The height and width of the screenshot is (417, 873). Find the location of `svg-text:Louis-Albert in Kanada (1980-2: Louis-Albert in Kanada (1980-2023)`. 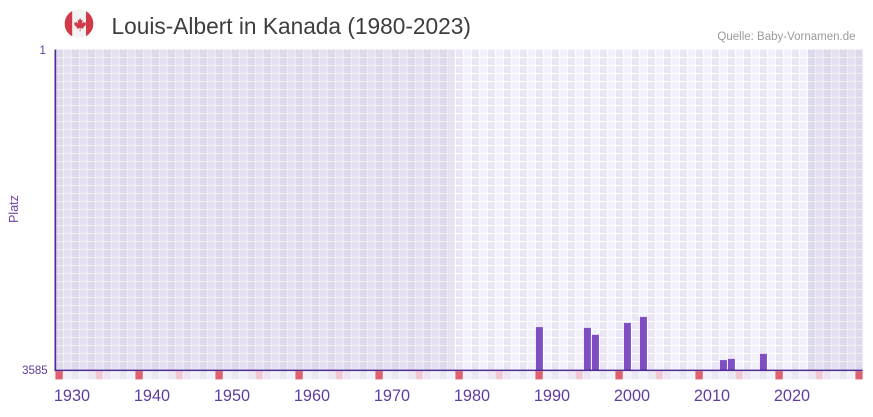

svg-text:Louis-Albert in Kanada (1980-2: Louis-Albert in Kanada (1980-2023) is located at coordinates (291, 26).